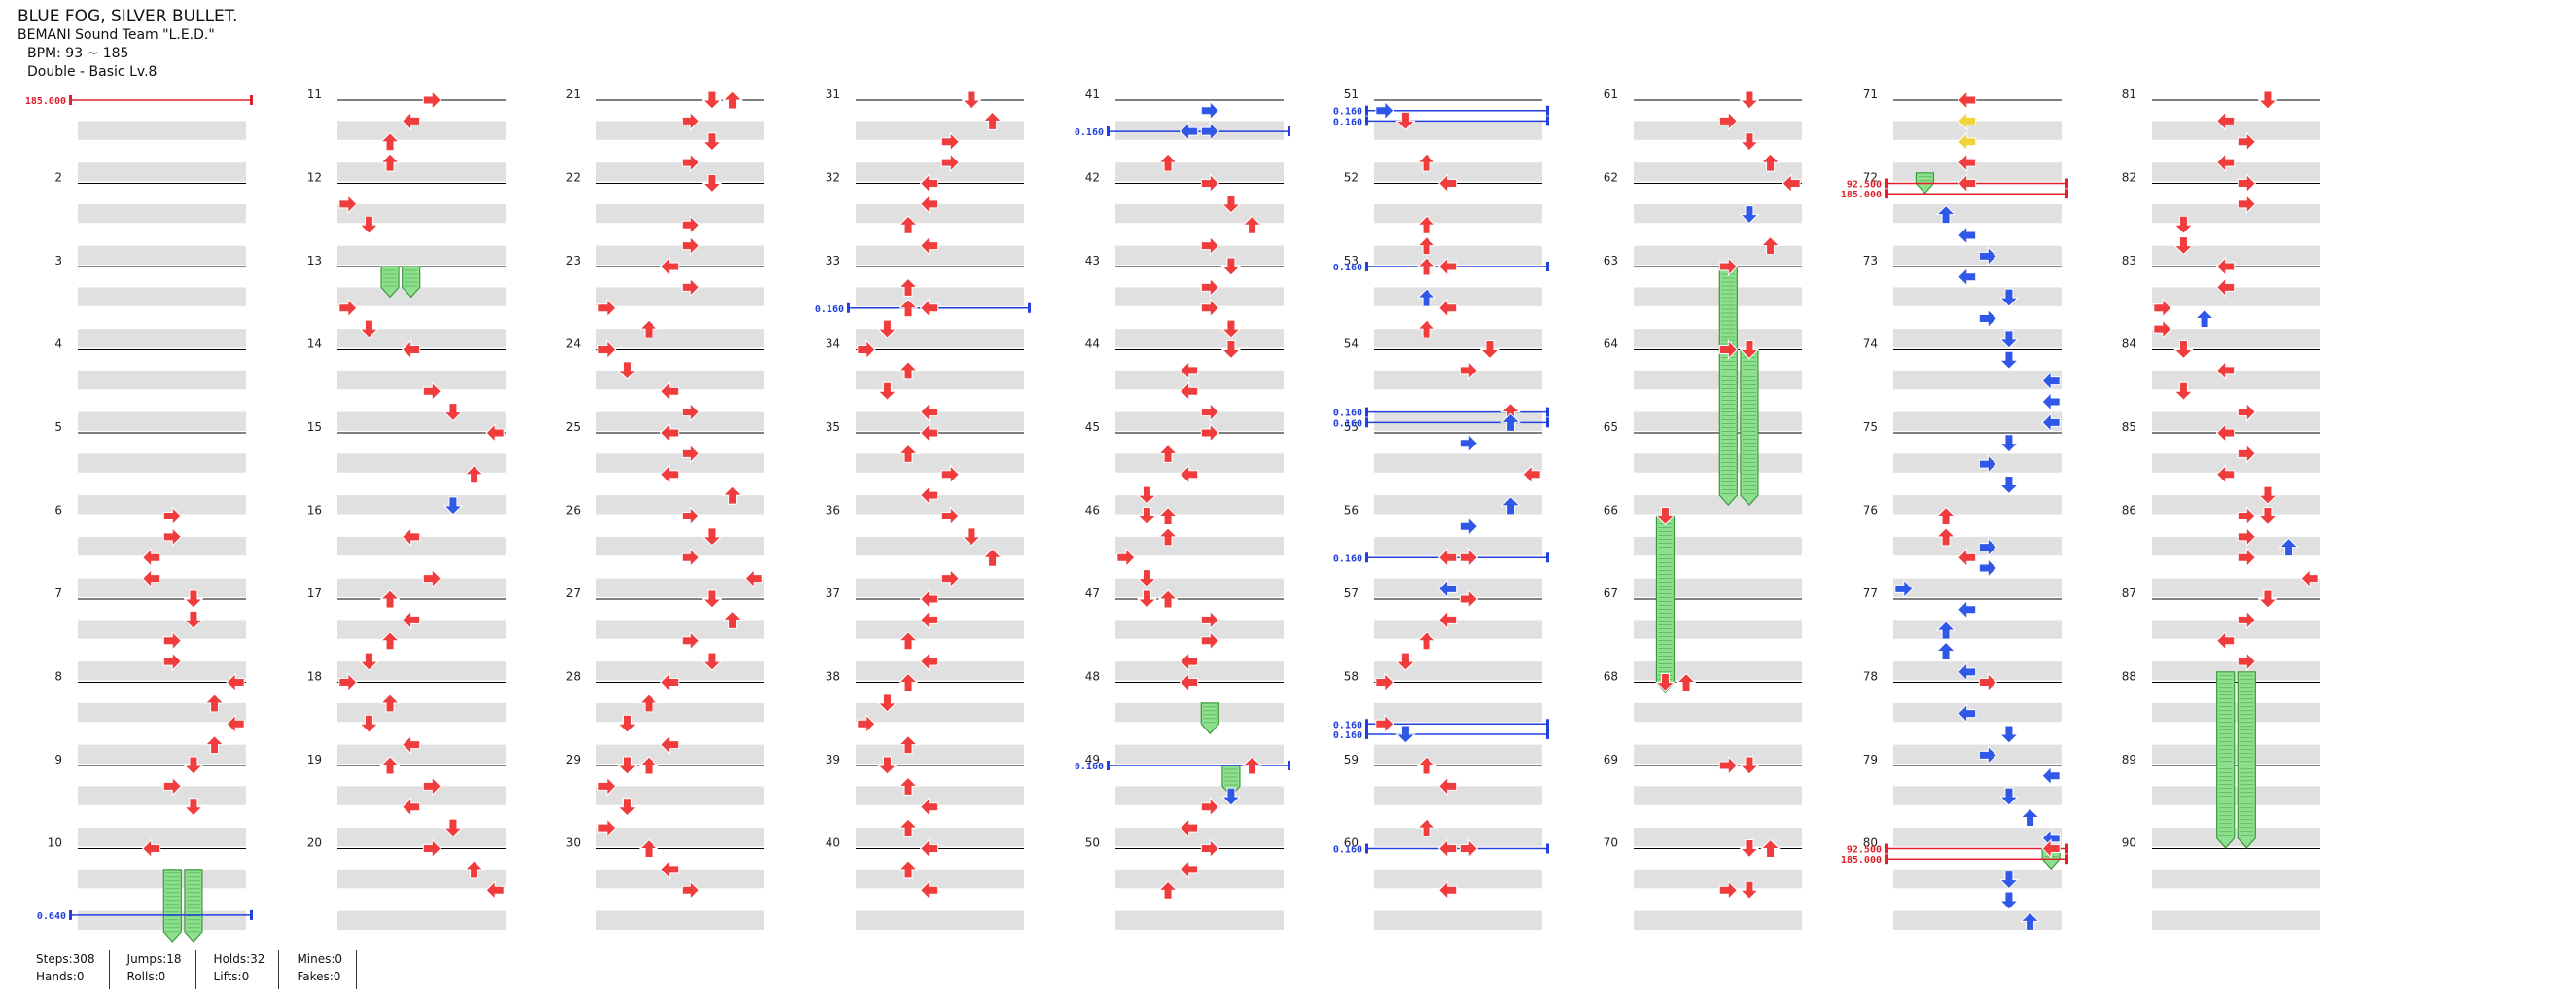 This screenshot has height=996, width=2576. Describe the element at coordinates (1348, 850) in the screenshot. I see `marker-label: 0.160` at that location.